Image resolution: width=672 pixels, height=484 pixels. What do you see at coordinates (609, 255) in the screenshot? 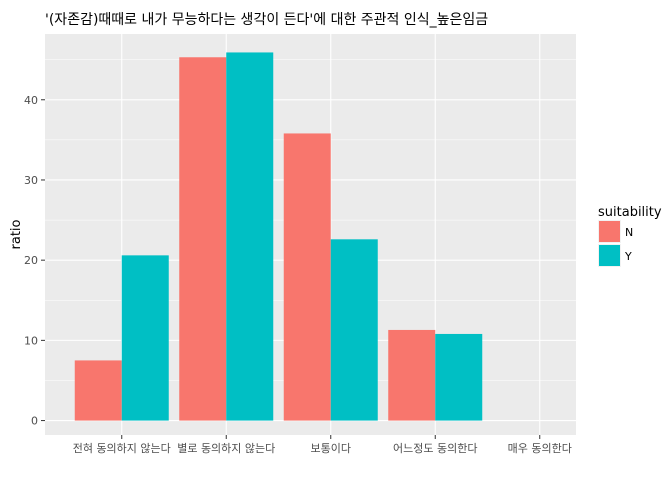
I see `legend-key-y` at bounding box center [609, 255].